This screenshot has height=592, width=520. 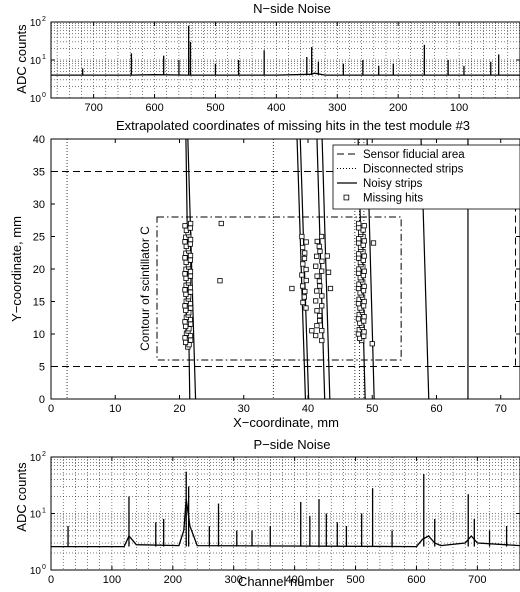 I want to click on x-tick-label: 10, so click(x=115, y=409).